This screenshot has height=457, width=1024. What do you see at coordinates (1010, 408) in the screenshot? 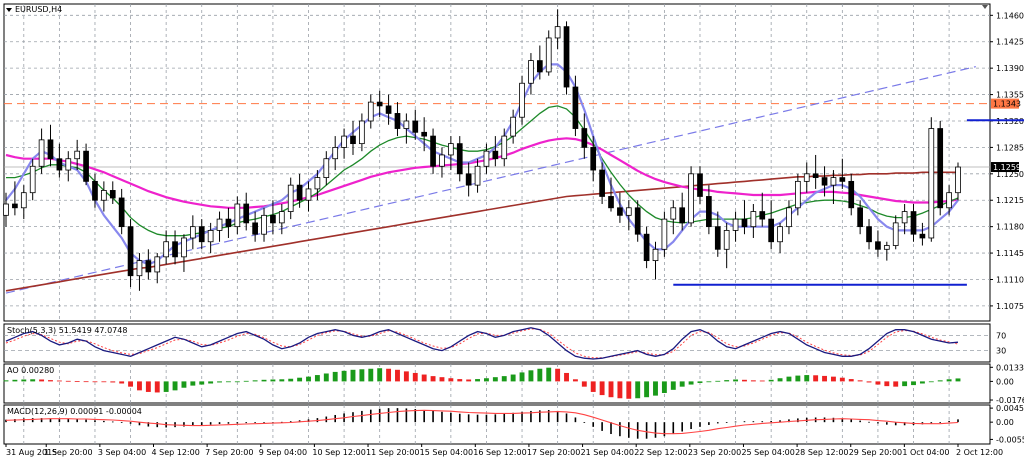
I see `macd-y-tick-label: 0.0045` at bounding box center [1010, 408].